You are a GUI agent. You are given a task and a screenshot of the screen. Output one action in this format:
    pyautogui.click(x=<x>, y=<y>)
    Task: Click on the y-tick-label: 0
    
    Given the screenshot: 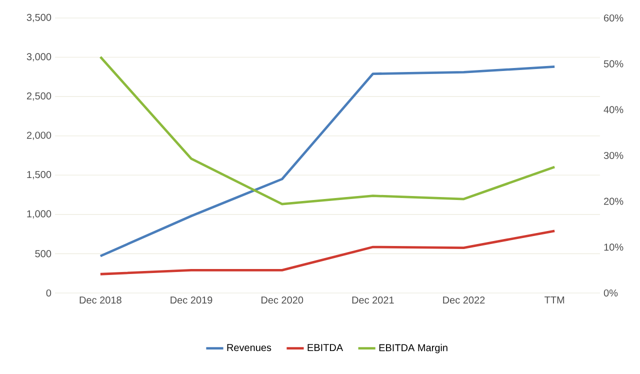 What is the action you would take?
    pyautogui.click(x=49, y=293)
    